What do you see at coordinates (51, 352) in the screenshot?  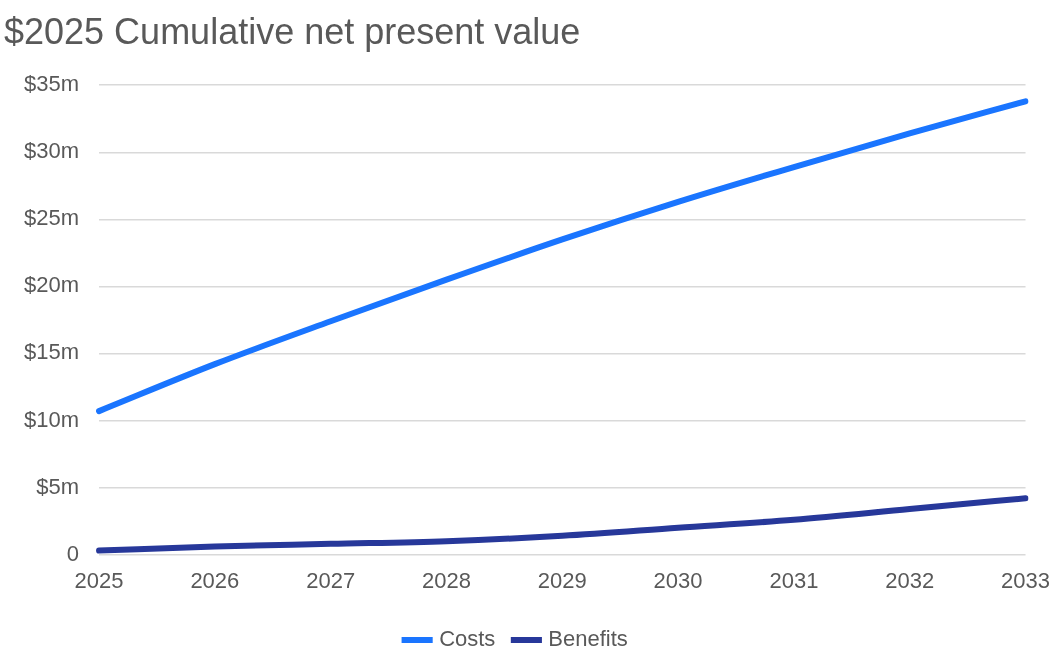 I see `y-tick-label: $15m` at bounding box center [51, 352].